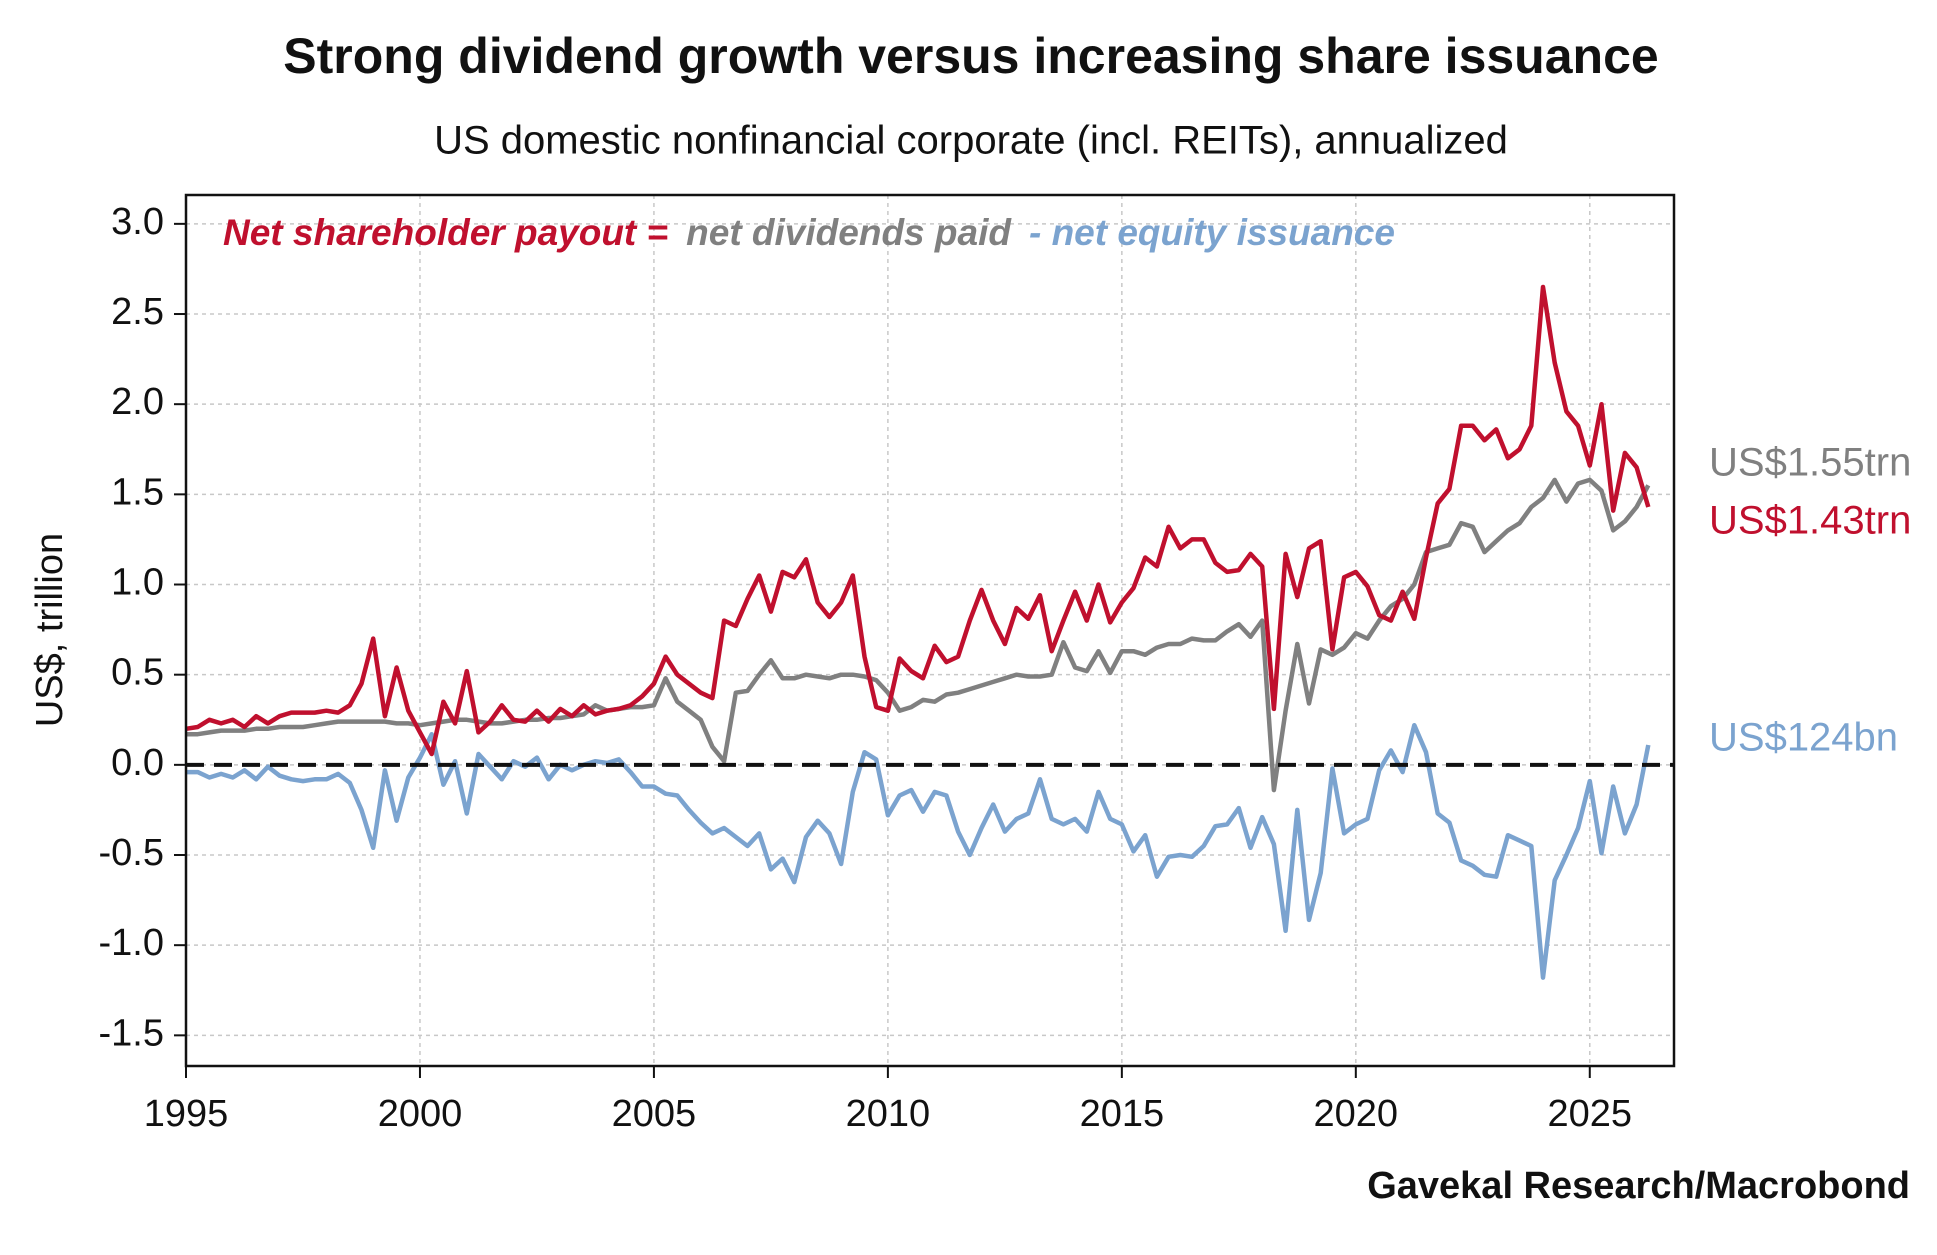  Describe the element at coordinates (1810, 521) in the screenshot. I see `end-label: US$1.43trn` at that location.